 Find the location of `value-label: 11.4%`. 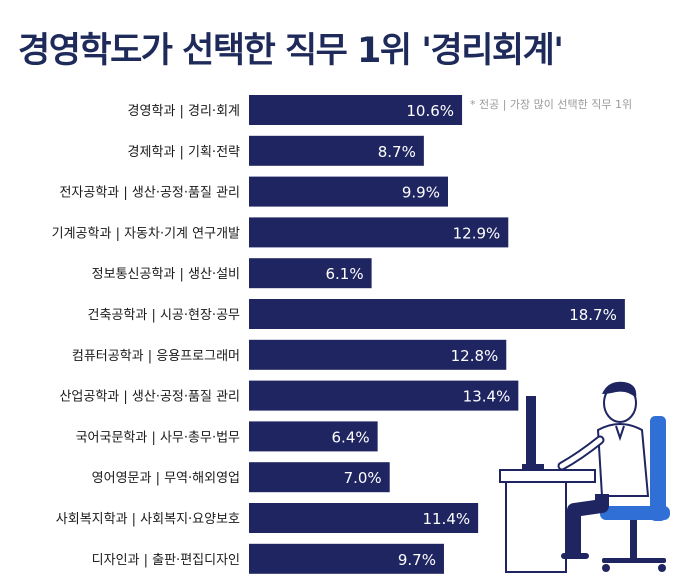

value-label: 11.4% is located at coordinates (446, 519).